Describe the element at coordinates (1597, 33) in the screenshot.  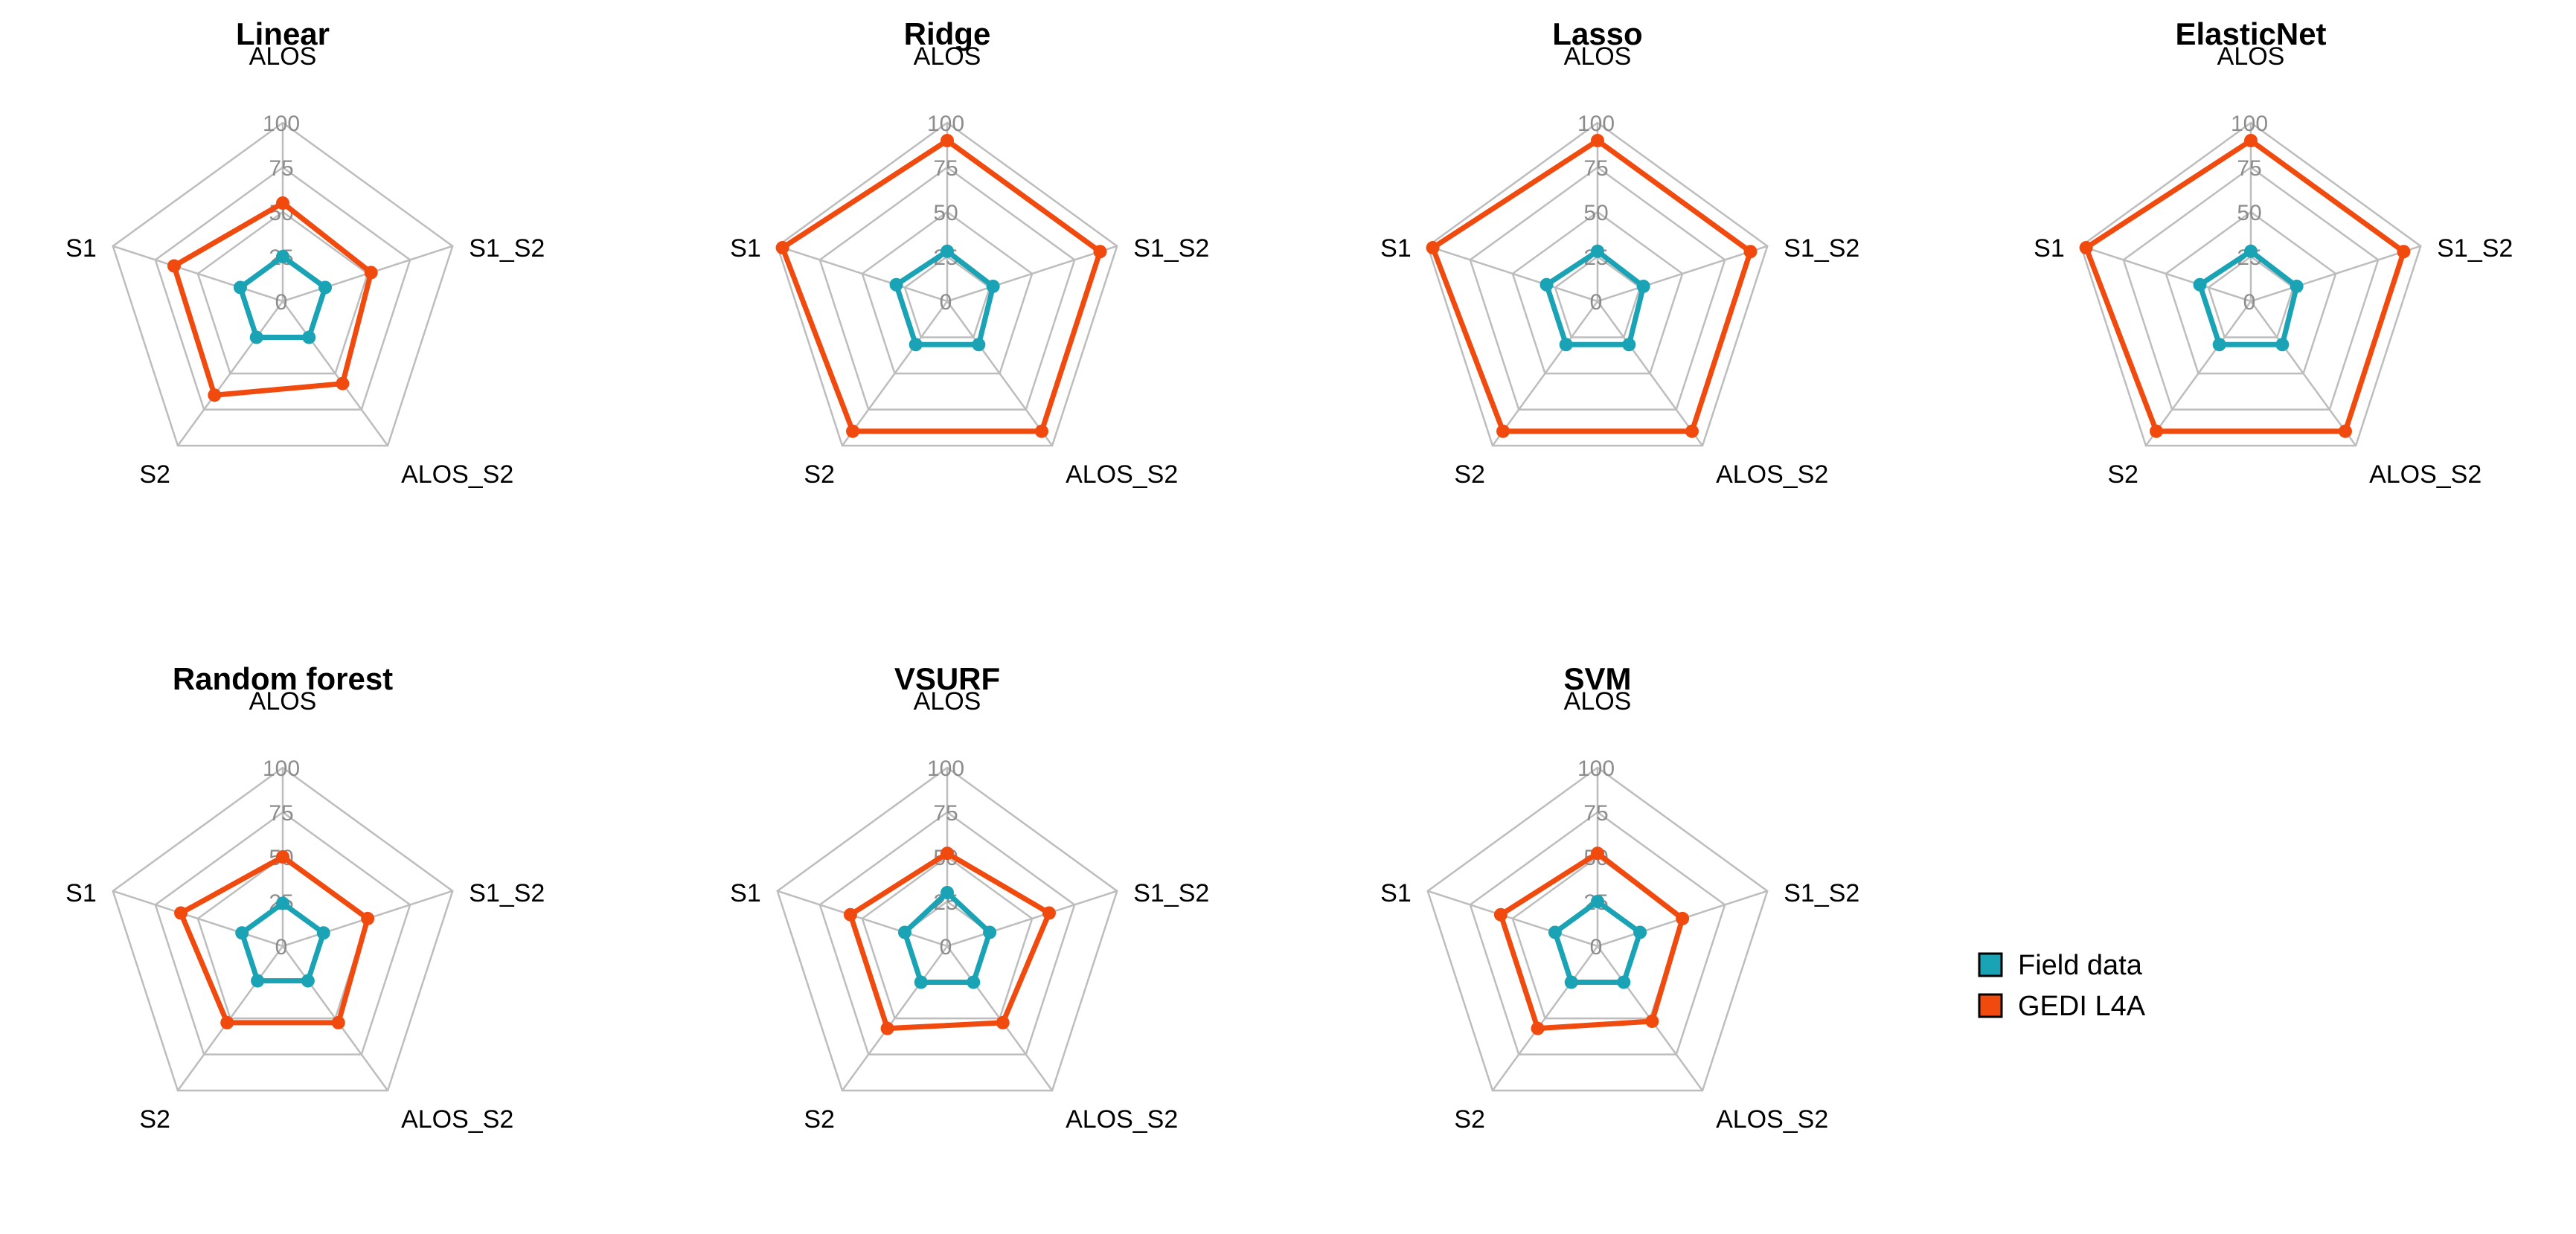
I see `panel-title: Lasso` at that location.